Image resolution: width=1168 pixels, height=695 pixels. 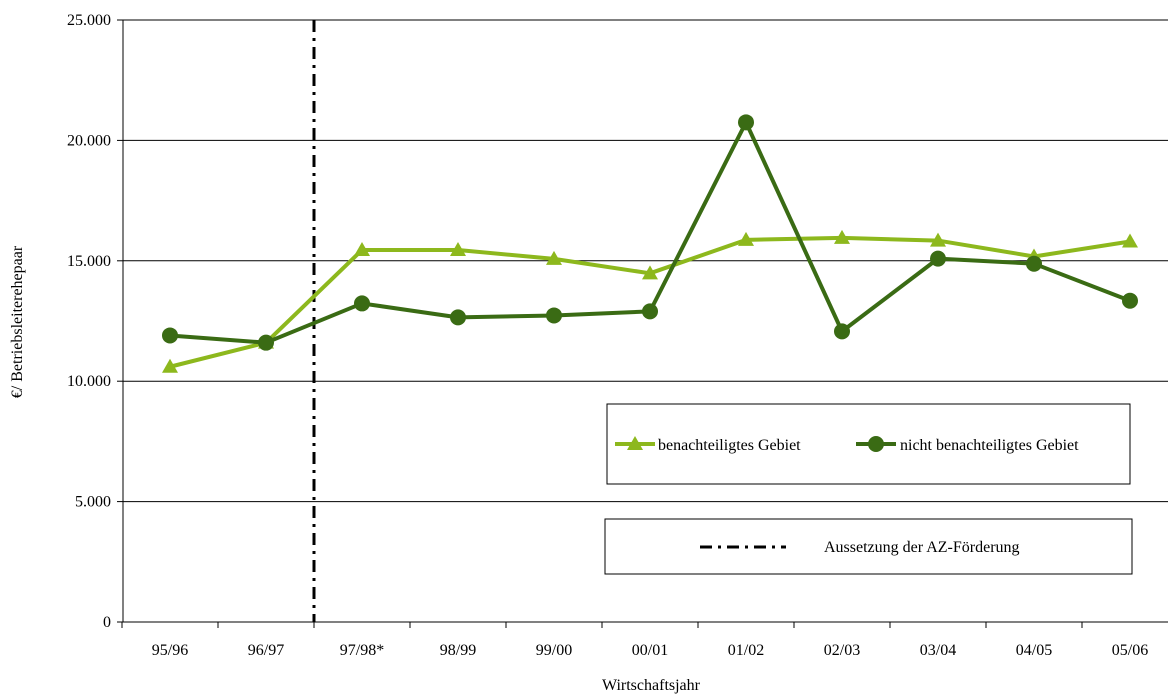 What do you see at coordinates (989, 445) in the screenshot?
I see `legend-label-nicht-benachteiligt: nicht benachteiligtes Gebiet` at bounding box center [989, 445].